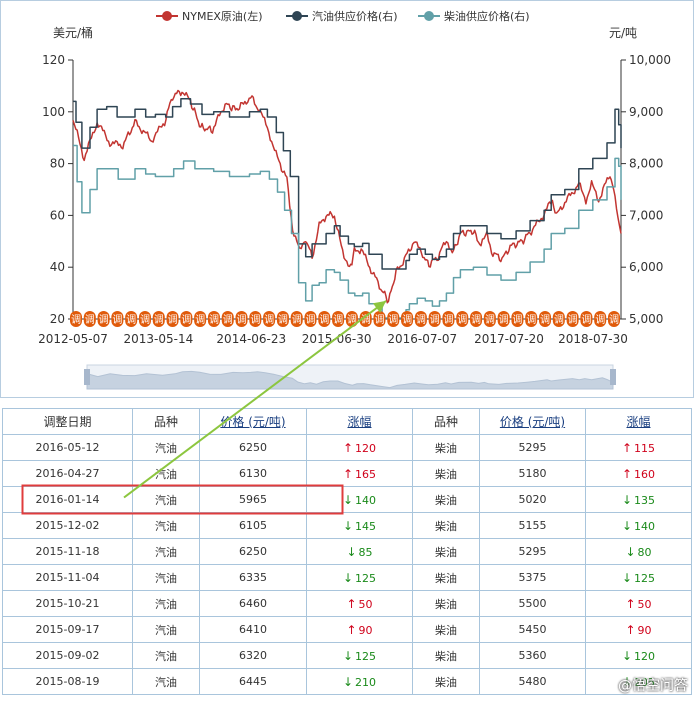 The height and width of the screenshot is (701, 696). What do you see at coordinates (446, 421) in the screenshot?
I see `header-kind-2: 品种` at bounding box center [446, 421].